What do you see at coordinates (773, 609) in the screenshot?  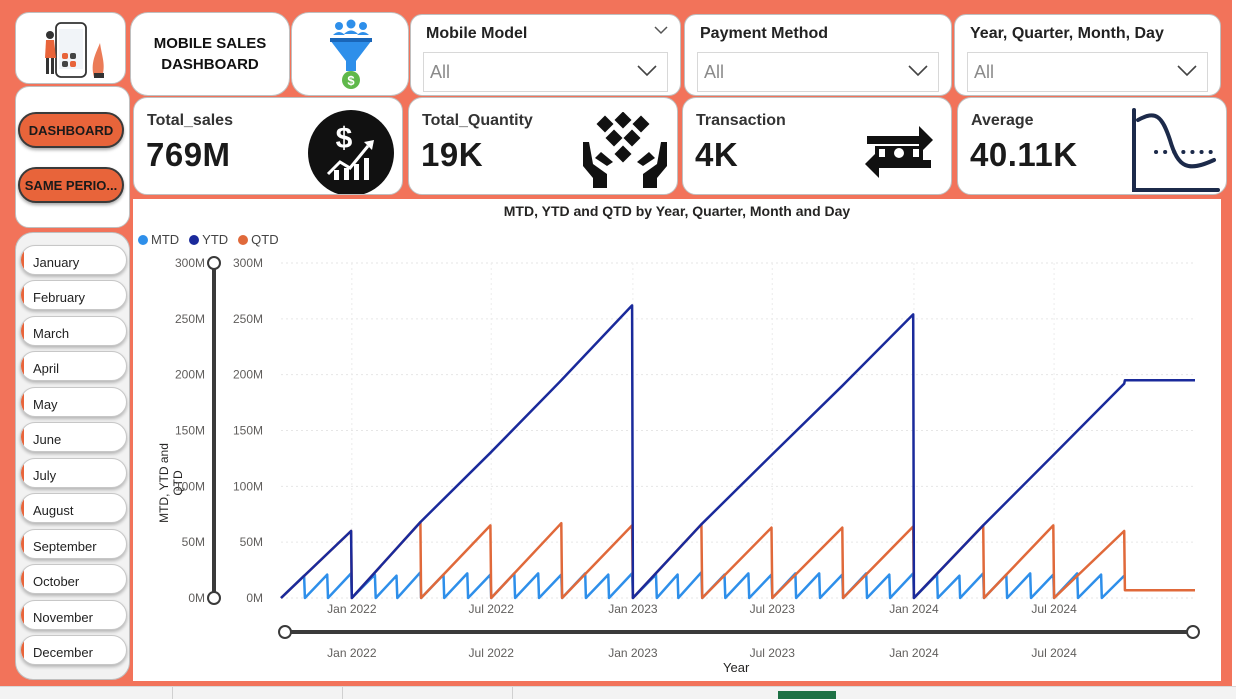 I see `x-tick-label: Jul 2023` at bounding box center [773, 609].